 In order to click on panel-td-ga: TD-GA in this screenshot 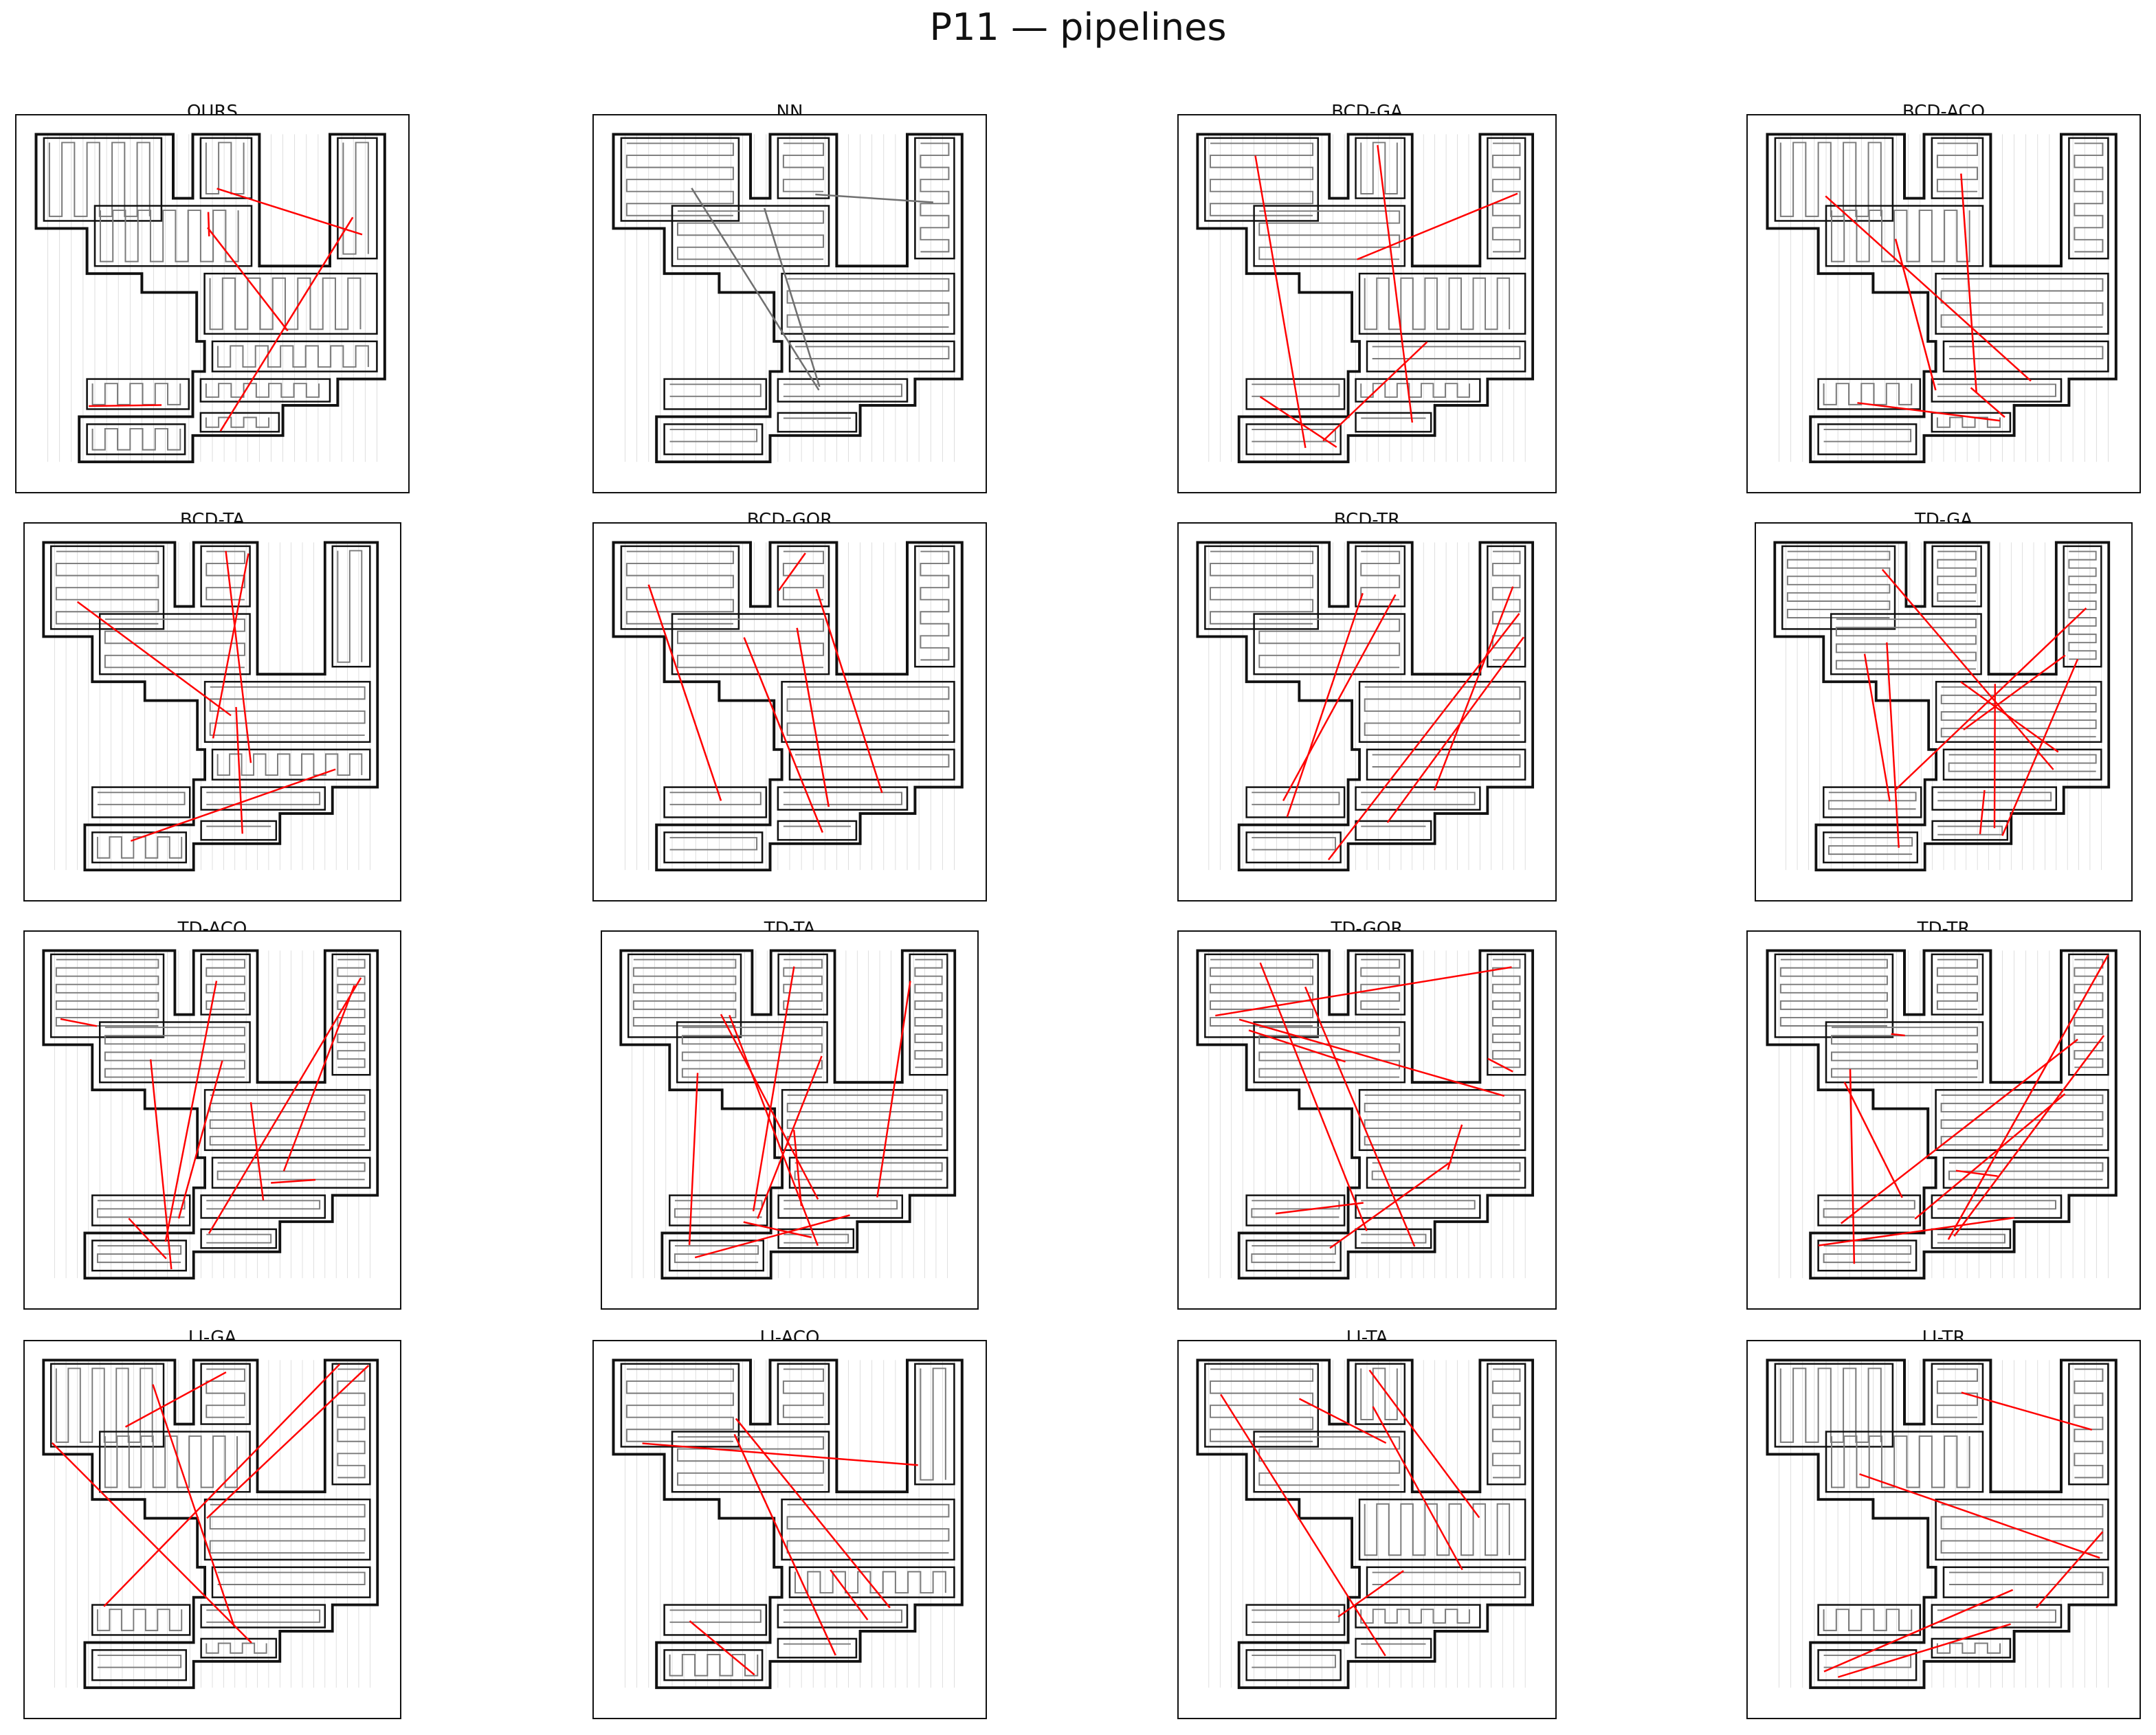, I will do `click(1944, 706)`.